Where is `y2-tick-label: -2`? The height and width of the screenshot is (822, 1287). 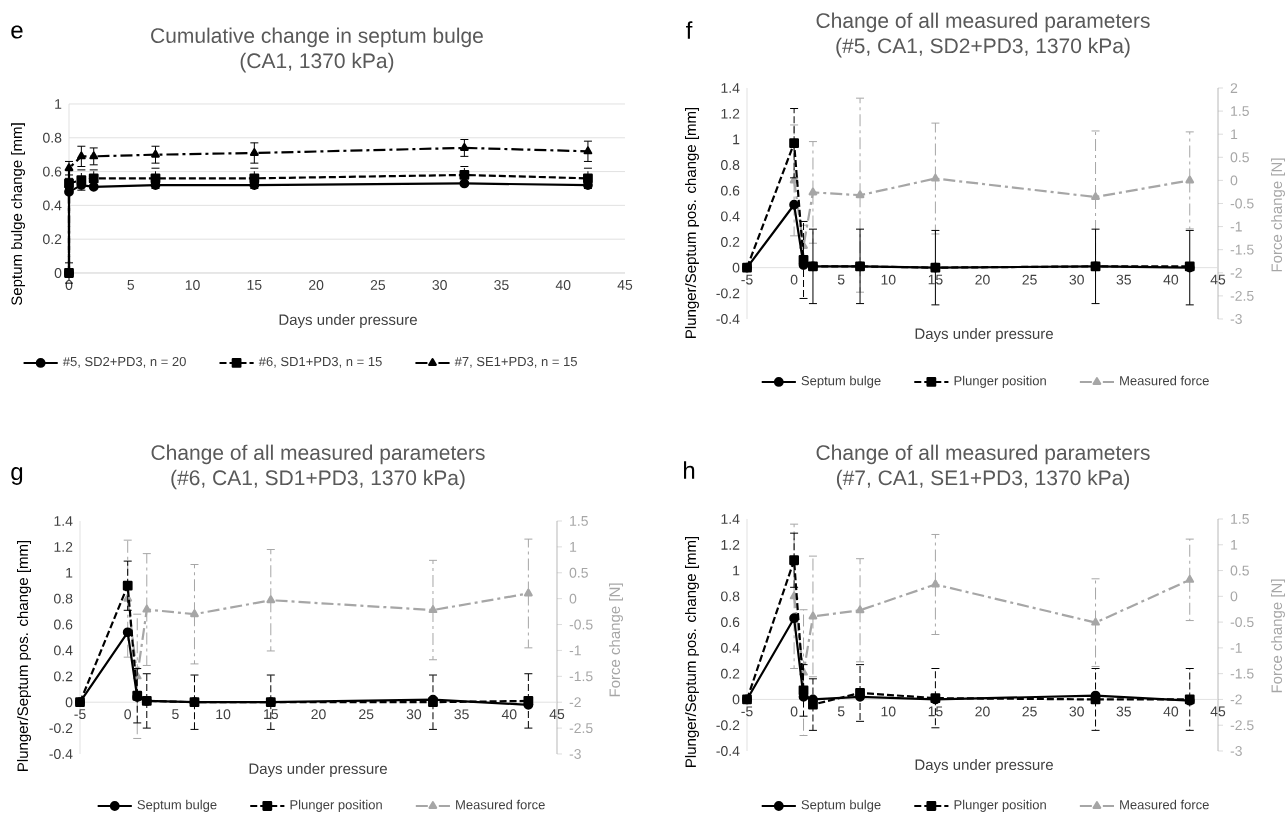 y2-tick-label: -2 is located at coordinates (1236, 699).